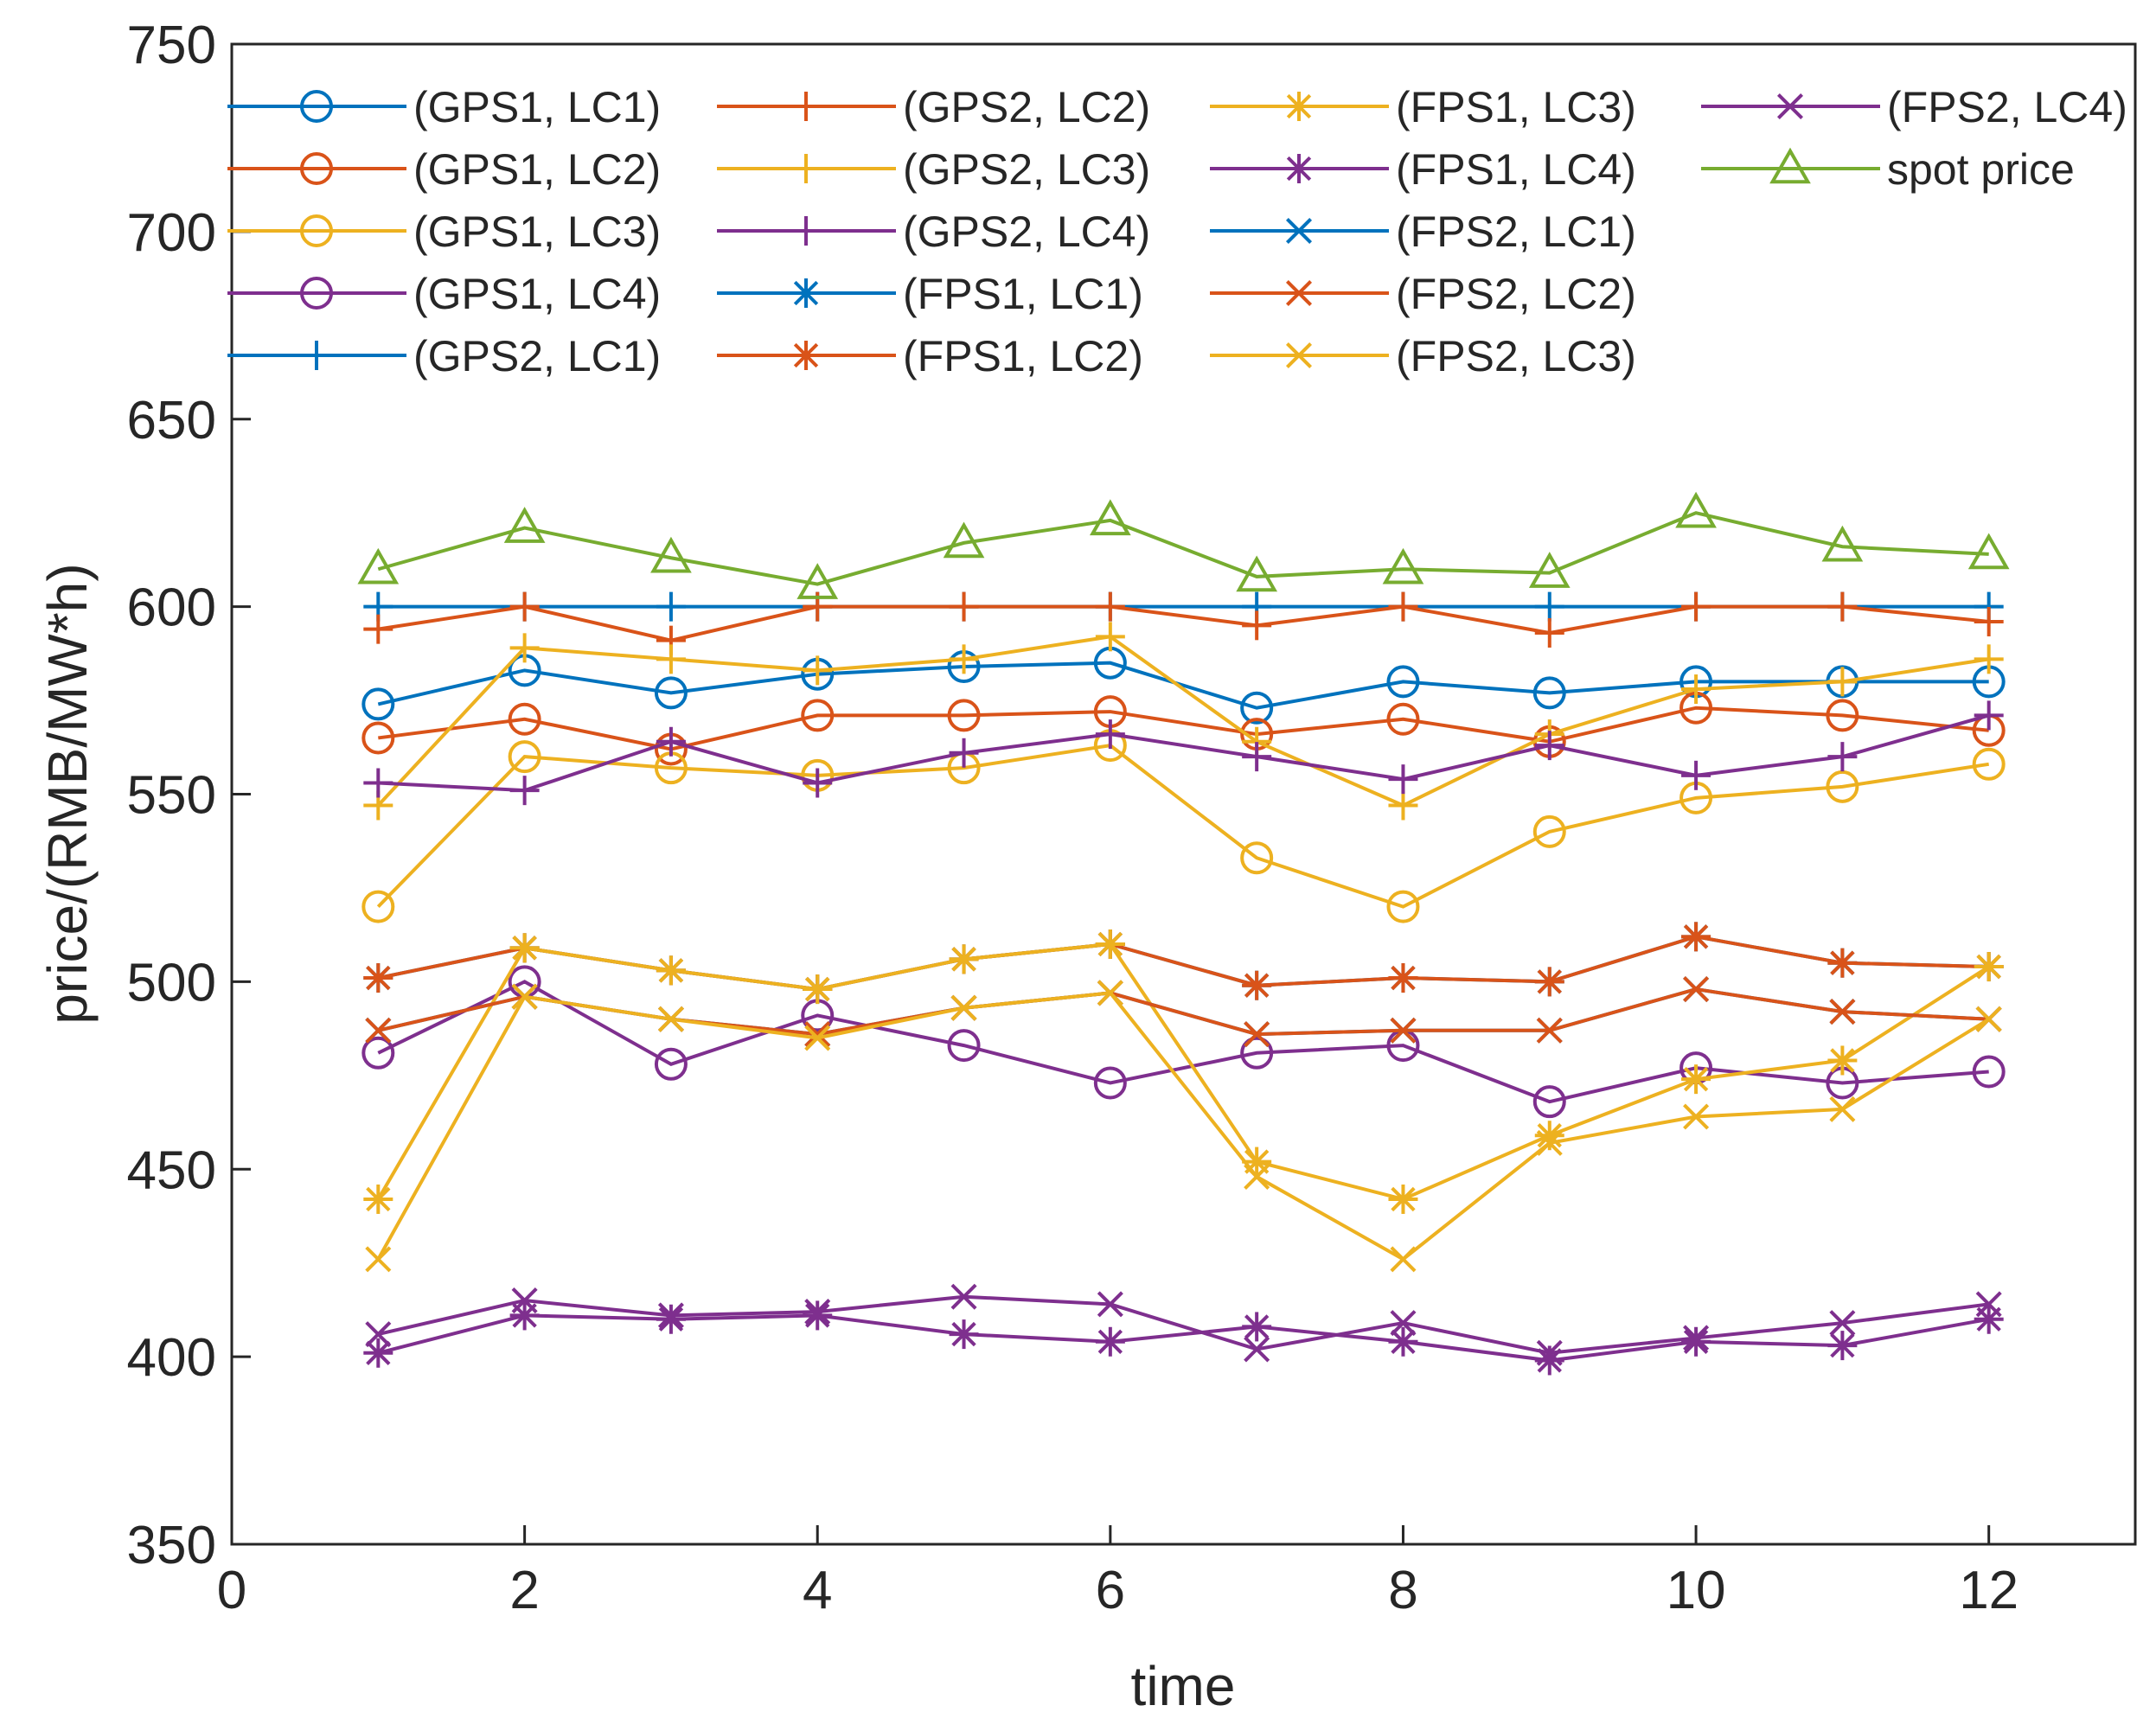  What do you see at coordinates (1027, 107) in the screenshot?
I see `legend-label: (GPS2, LC2)` at bounding box center [1027, 107].